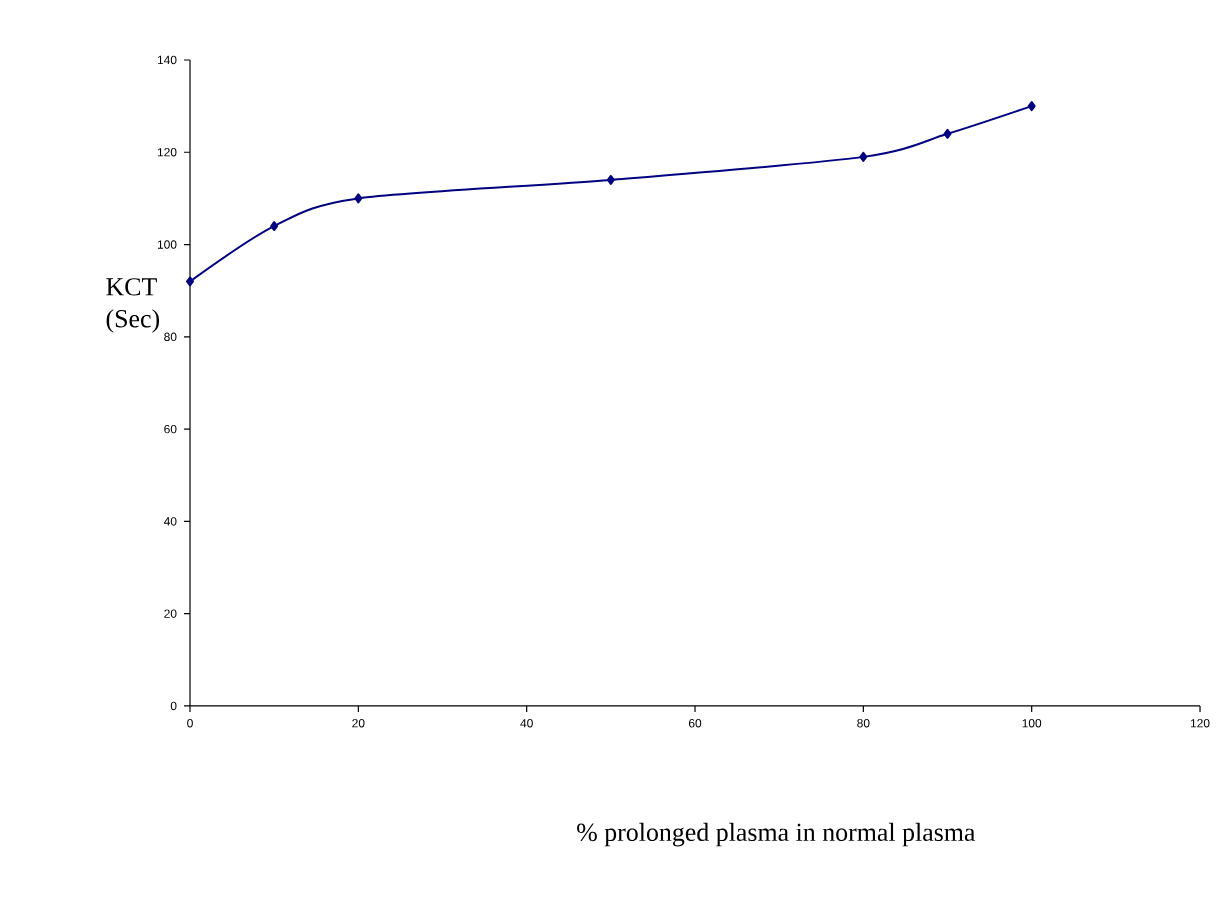  Describe the element at coordinates (133, 305) in the screenshot. I see `y-axis-title: KCT (Sec)` at that location.